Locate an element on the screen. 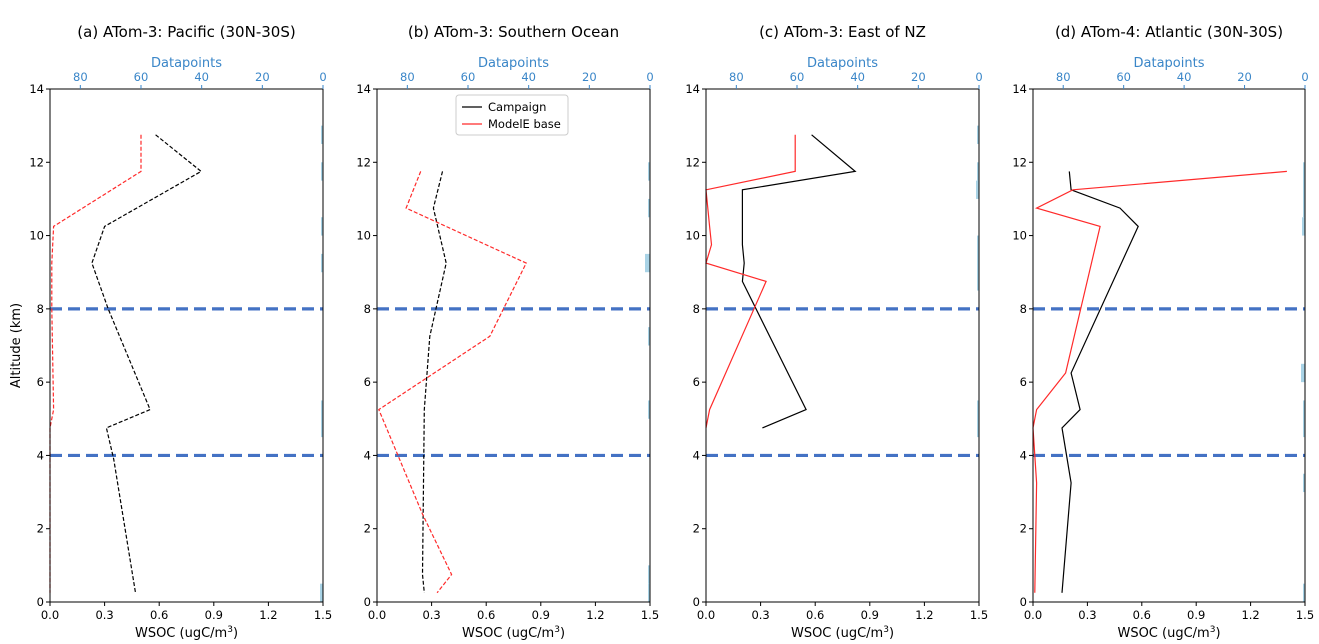  panel-title: (c) ATom-3: East of NZ is located at coordinates (842, 32).